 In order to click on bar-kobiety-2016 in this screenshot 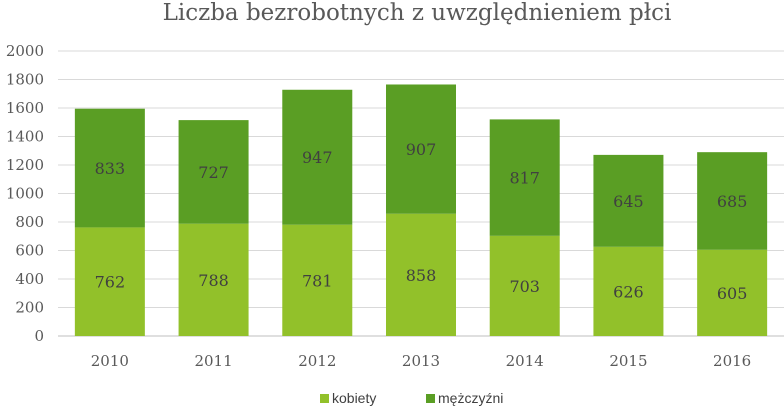, I will do `click(732, 292)`.